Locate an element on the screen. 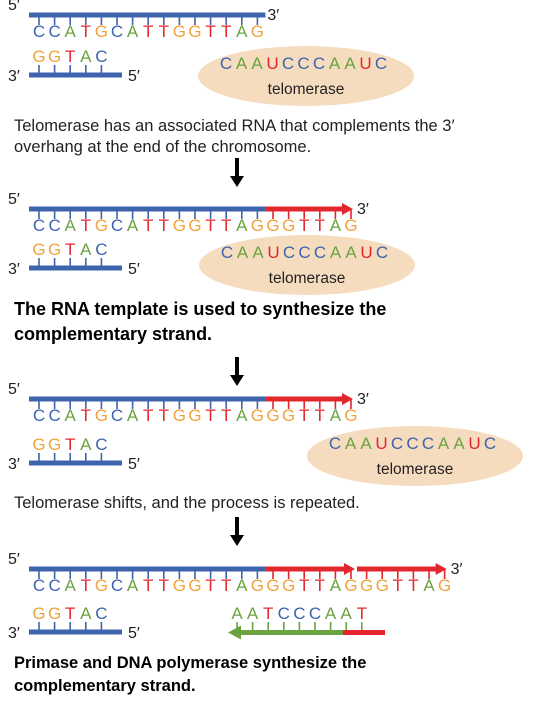 This screenshot has width=544, height=710. step-arrow-1-head is located at coordinates (237, 181).